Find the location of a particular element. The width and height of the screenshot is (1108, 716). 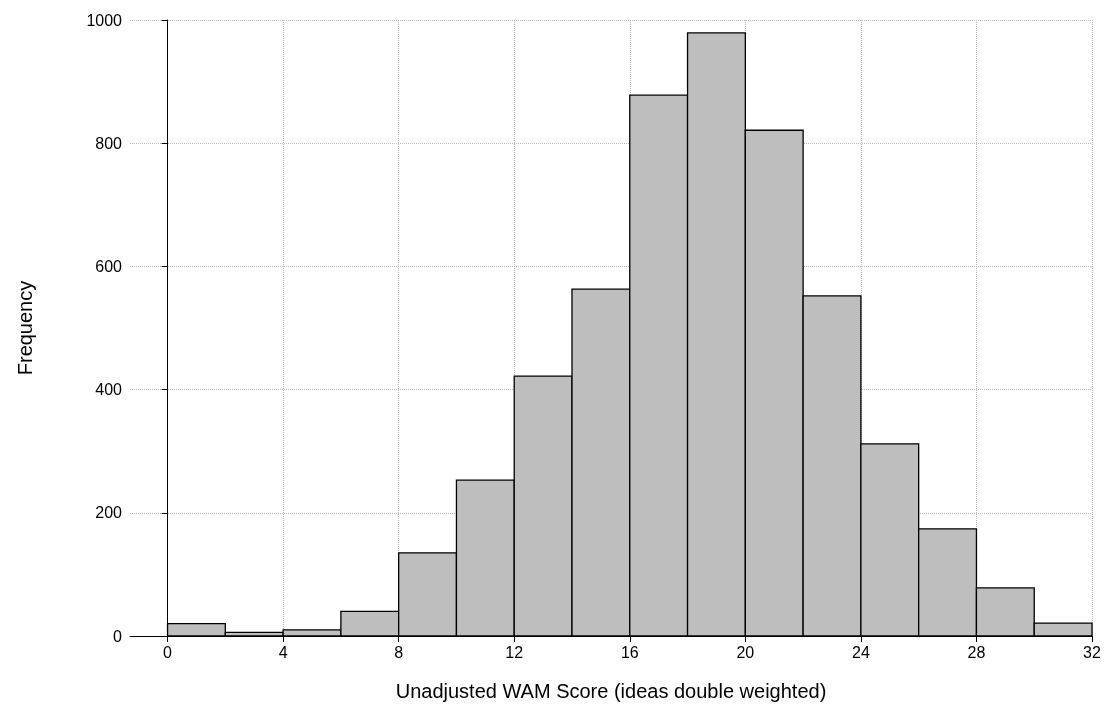

y-axis-title: Frequency is located at coordinates (25, 328).